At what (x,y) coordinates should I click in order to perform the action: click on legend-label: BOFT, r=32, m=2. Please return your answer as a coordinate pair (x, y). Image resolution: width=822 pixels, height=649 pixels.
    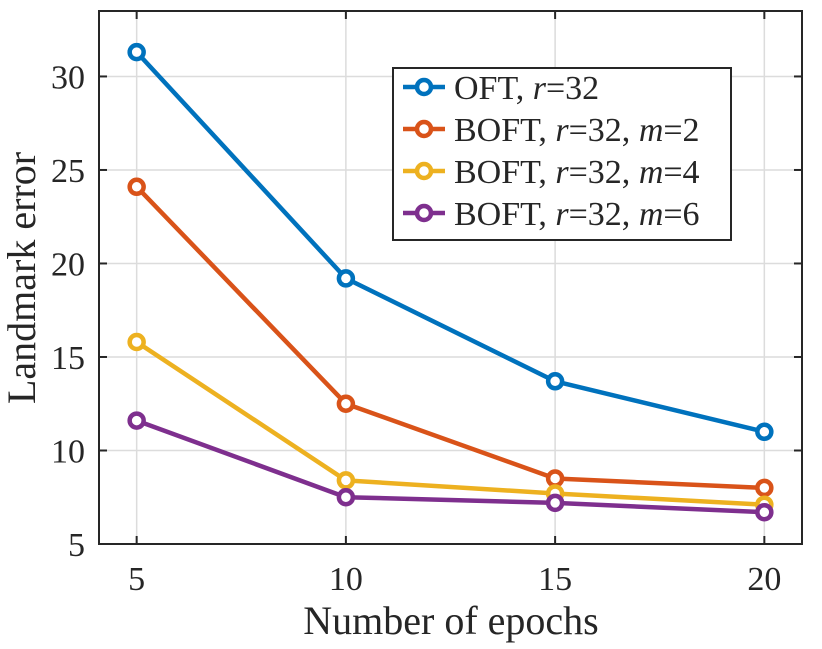
    Looking at the image, I should click on (577, 130).